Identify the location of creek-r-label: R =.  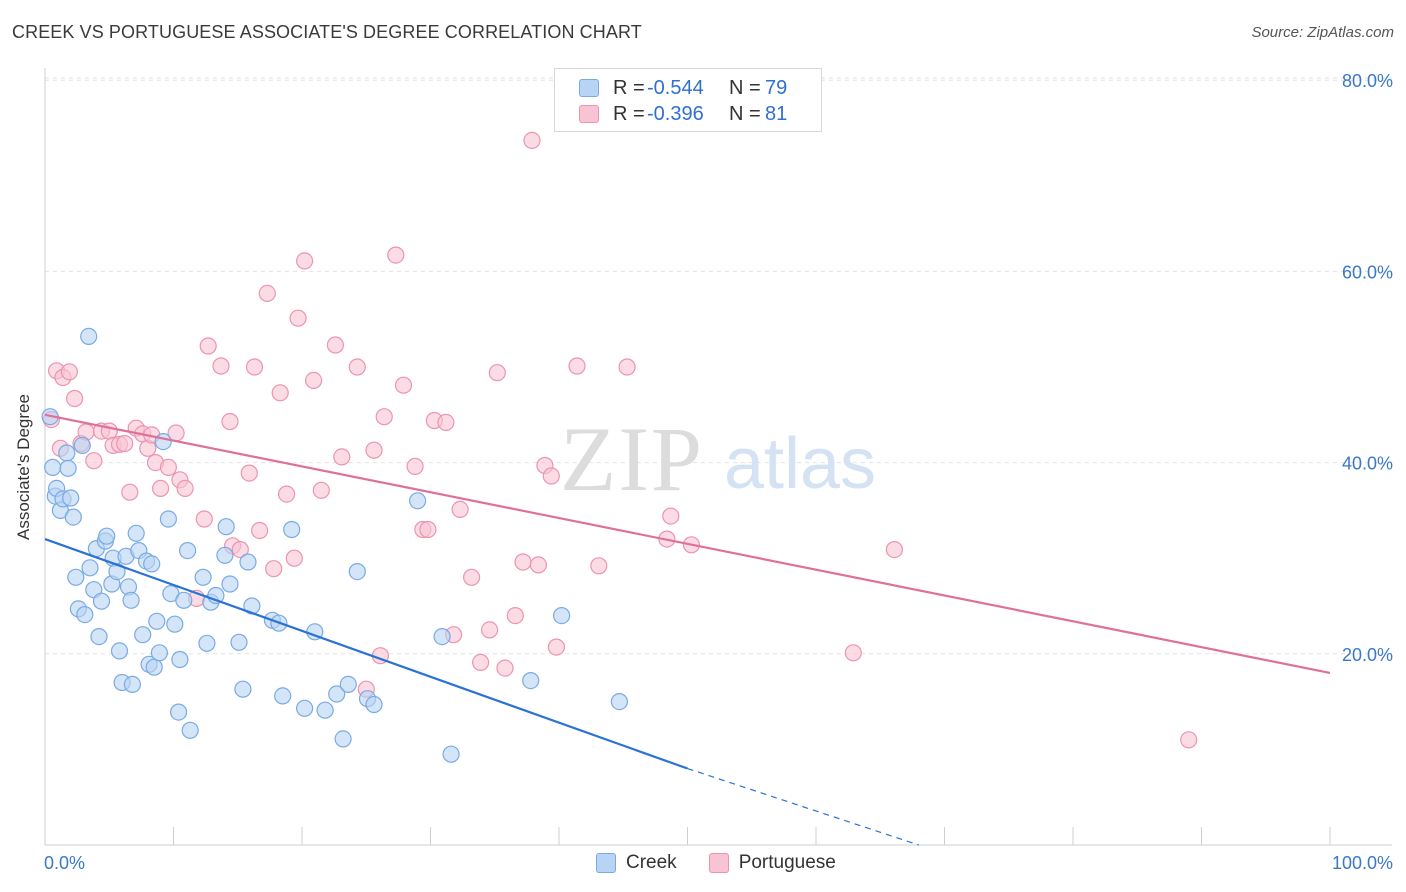
(629, 87).